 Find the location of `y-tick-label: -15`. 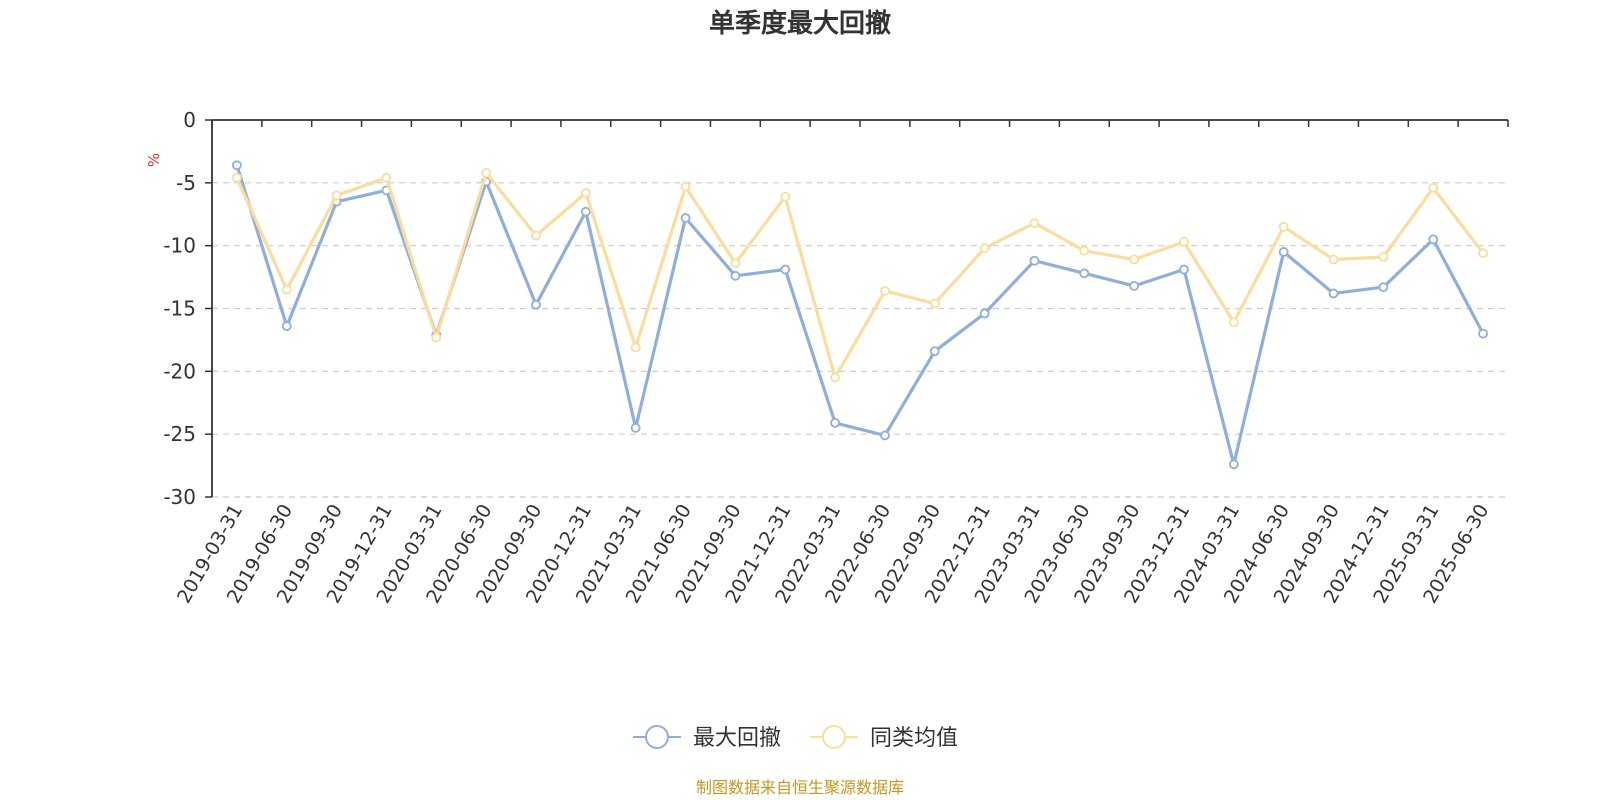

y-tick-label: -15 is located at coordinates (179, 309).